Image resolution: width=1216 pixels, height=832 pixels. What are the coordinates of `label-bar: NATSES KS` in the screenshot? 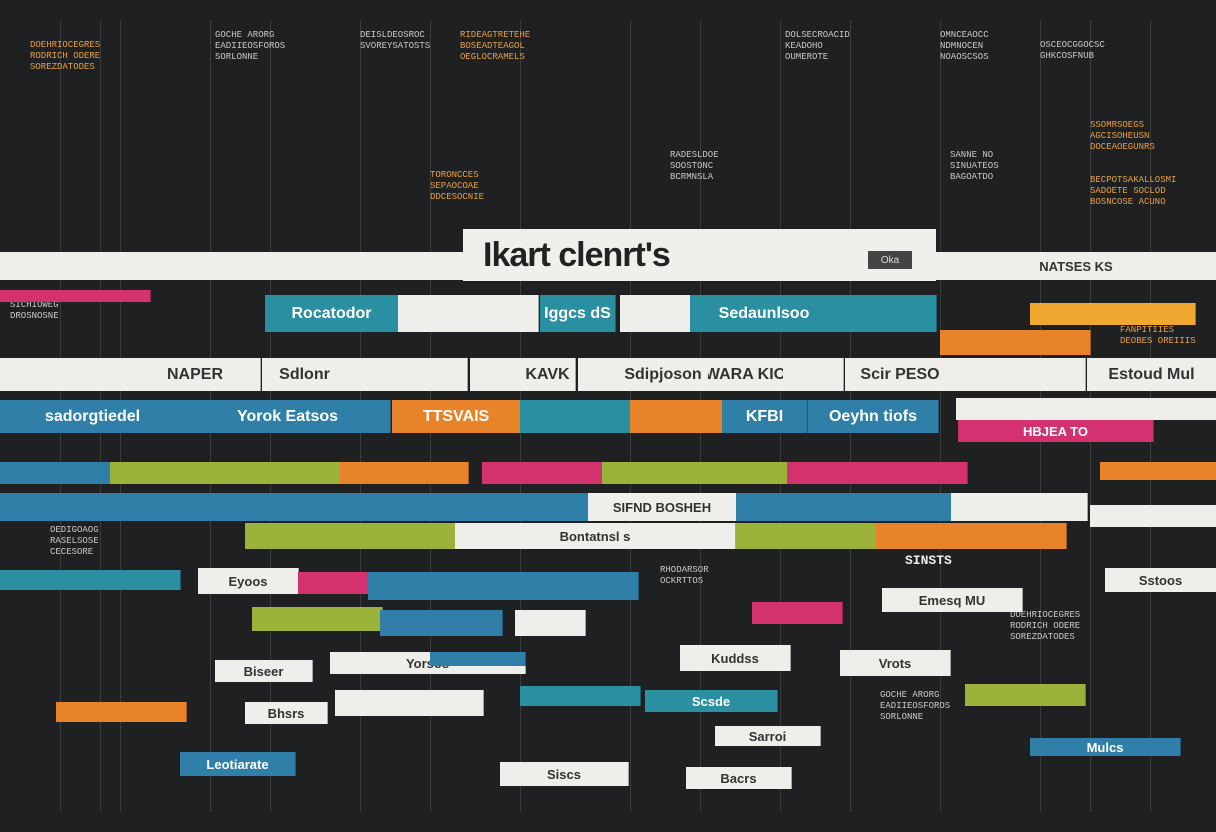 It's located at (1076, 266).